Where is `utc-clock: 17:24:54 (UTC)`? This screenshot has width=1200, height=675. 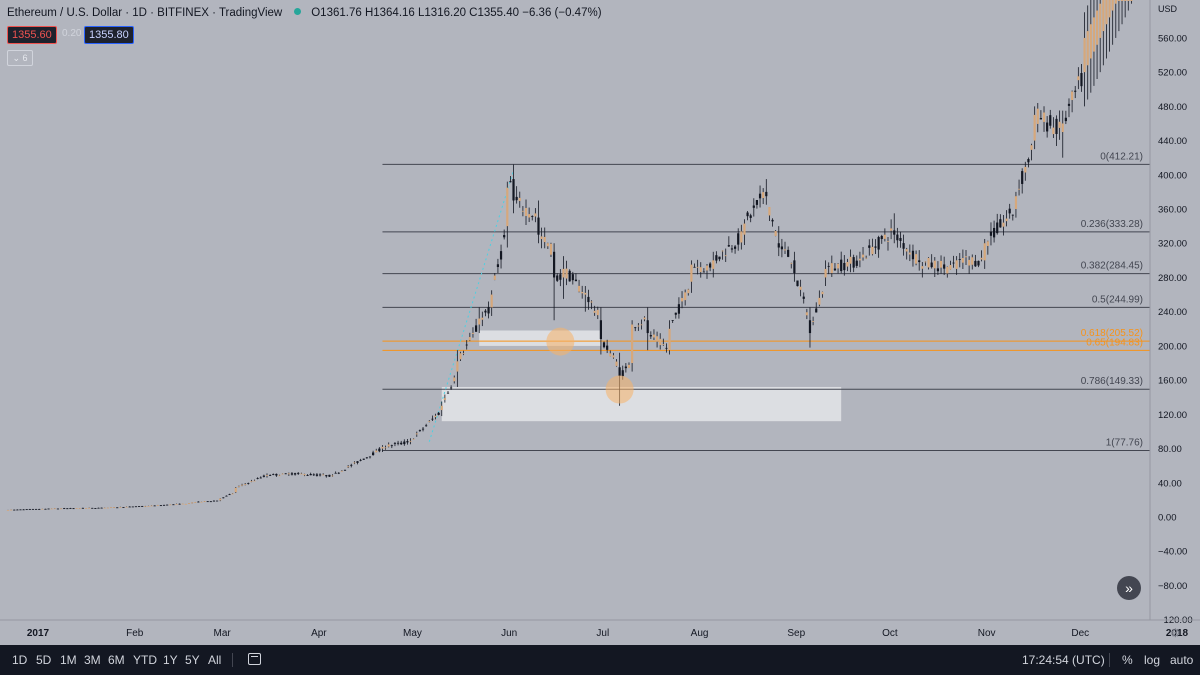 utc-clock: 17:24:54 (UTC) is located at coordinates (1063, 660).